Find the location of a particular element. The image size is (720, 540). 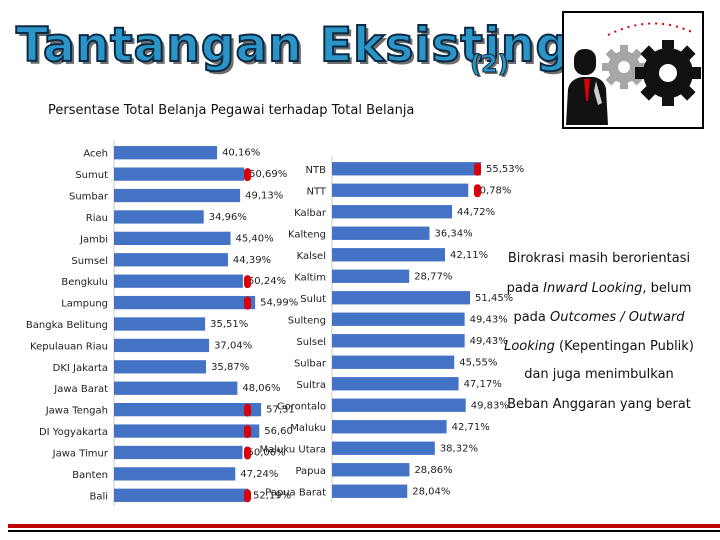

category-label: Lampung is located at coordinates (84, 304).